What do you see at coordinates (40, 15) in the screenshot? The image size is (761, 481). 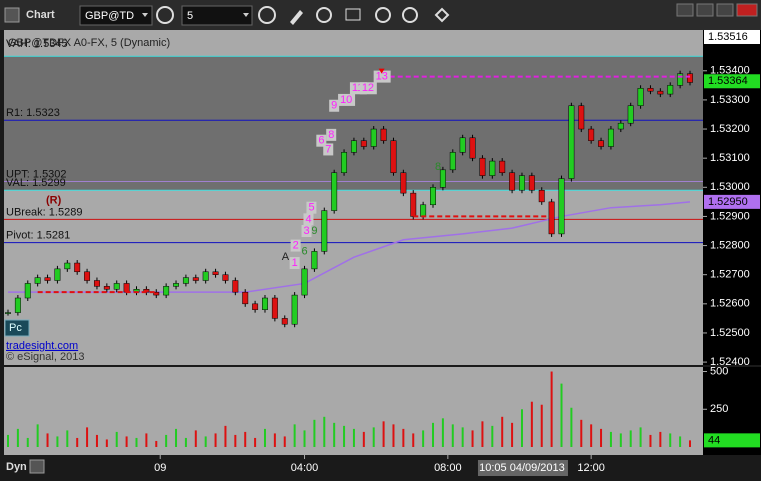 I see `window-title: Chart` at bounding box center [40, 15].